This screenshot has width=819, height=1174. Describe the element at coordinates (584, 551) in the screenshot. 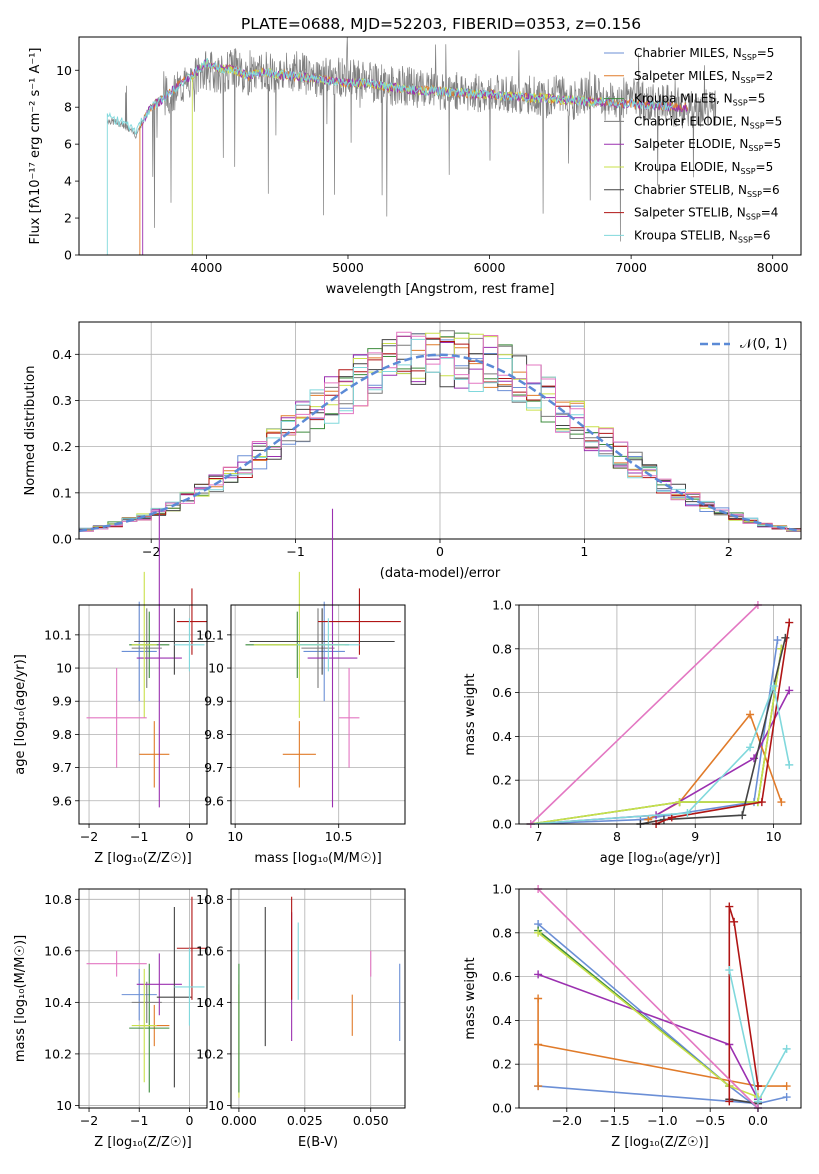

I see `x-tick-label: 1` at that location.